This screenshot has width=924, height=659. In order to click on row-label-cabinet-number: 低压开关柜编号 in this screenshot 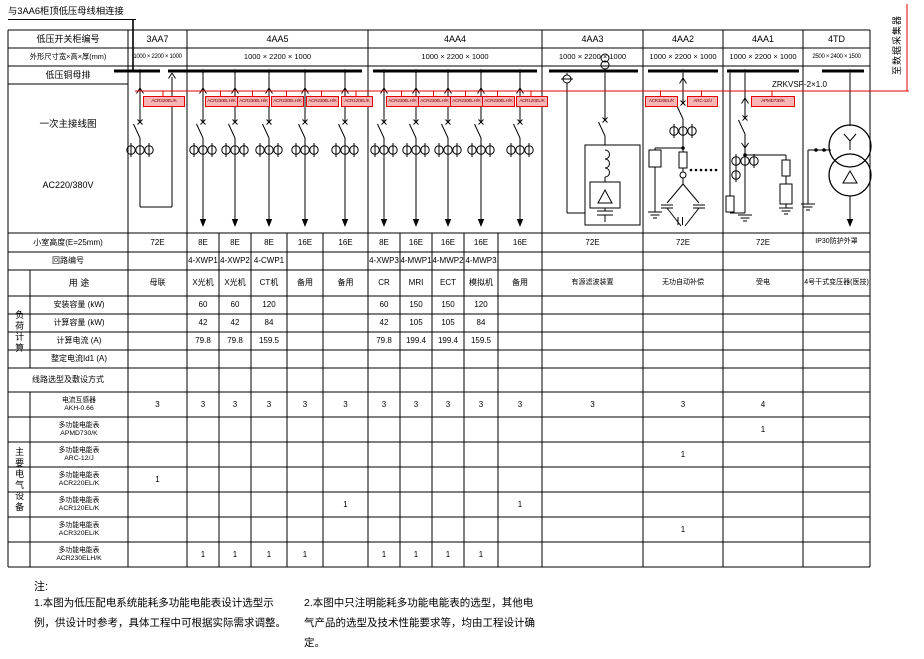, I will do `click(68, 38)`.